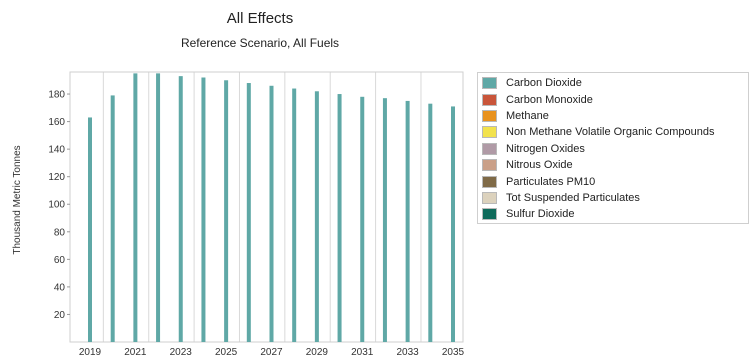  Describe the element at coordinates (453, 351) in the screenshot. I see `x-tick-label: 2035` at that location.